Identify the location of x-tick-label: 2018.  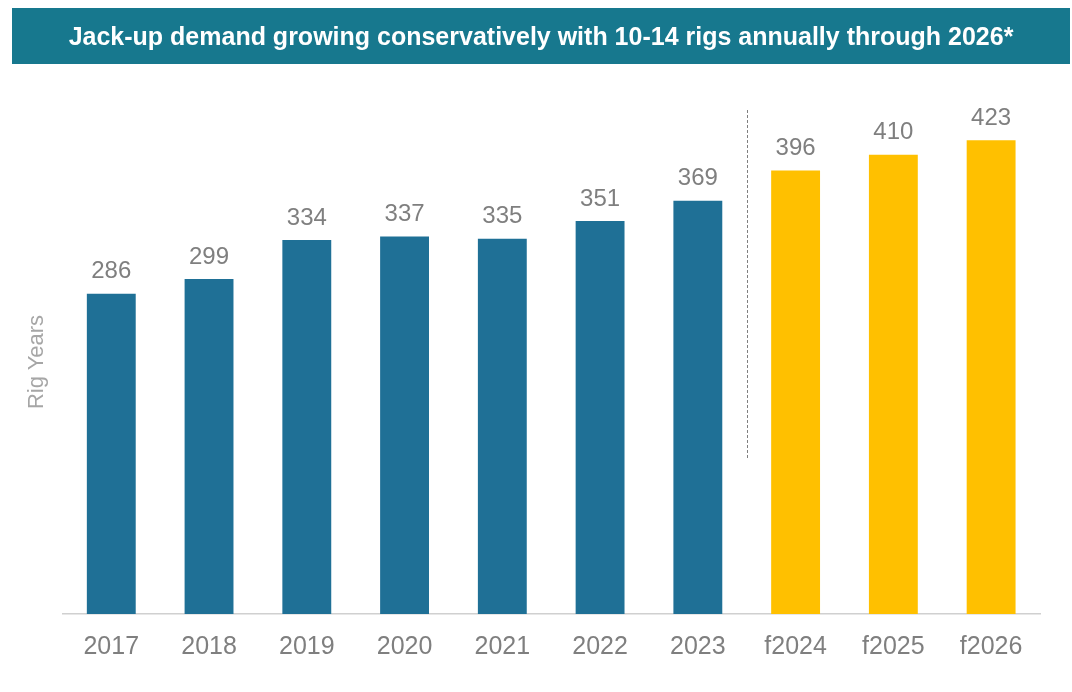
(209, 644).